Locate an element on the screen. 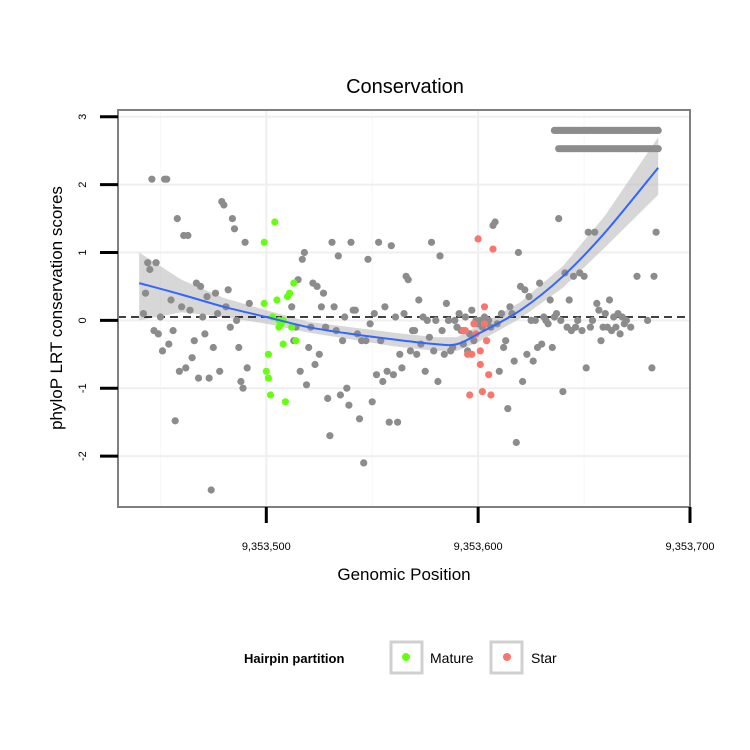  y-axis: -2 -1 0 1 2 3 is located at coordinates (97, 287).